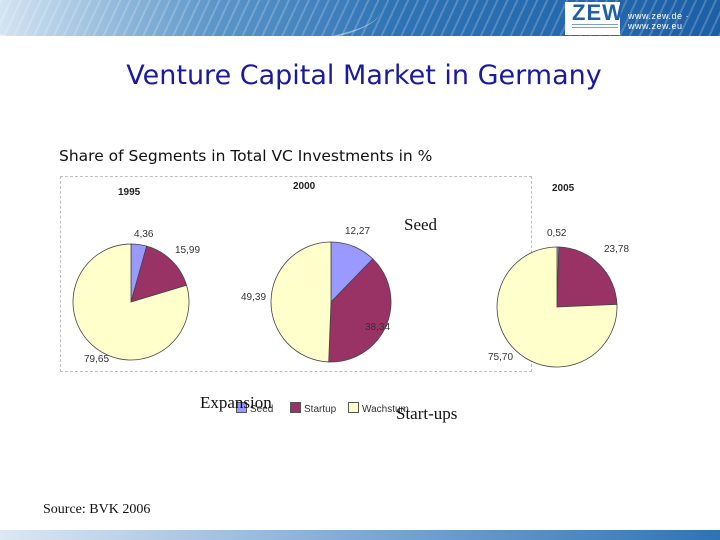  What do you see at coordinates (97, 509) in the screenshot?
I see `source-note: Source: BVK 2006` at bounding box center [97, 509].